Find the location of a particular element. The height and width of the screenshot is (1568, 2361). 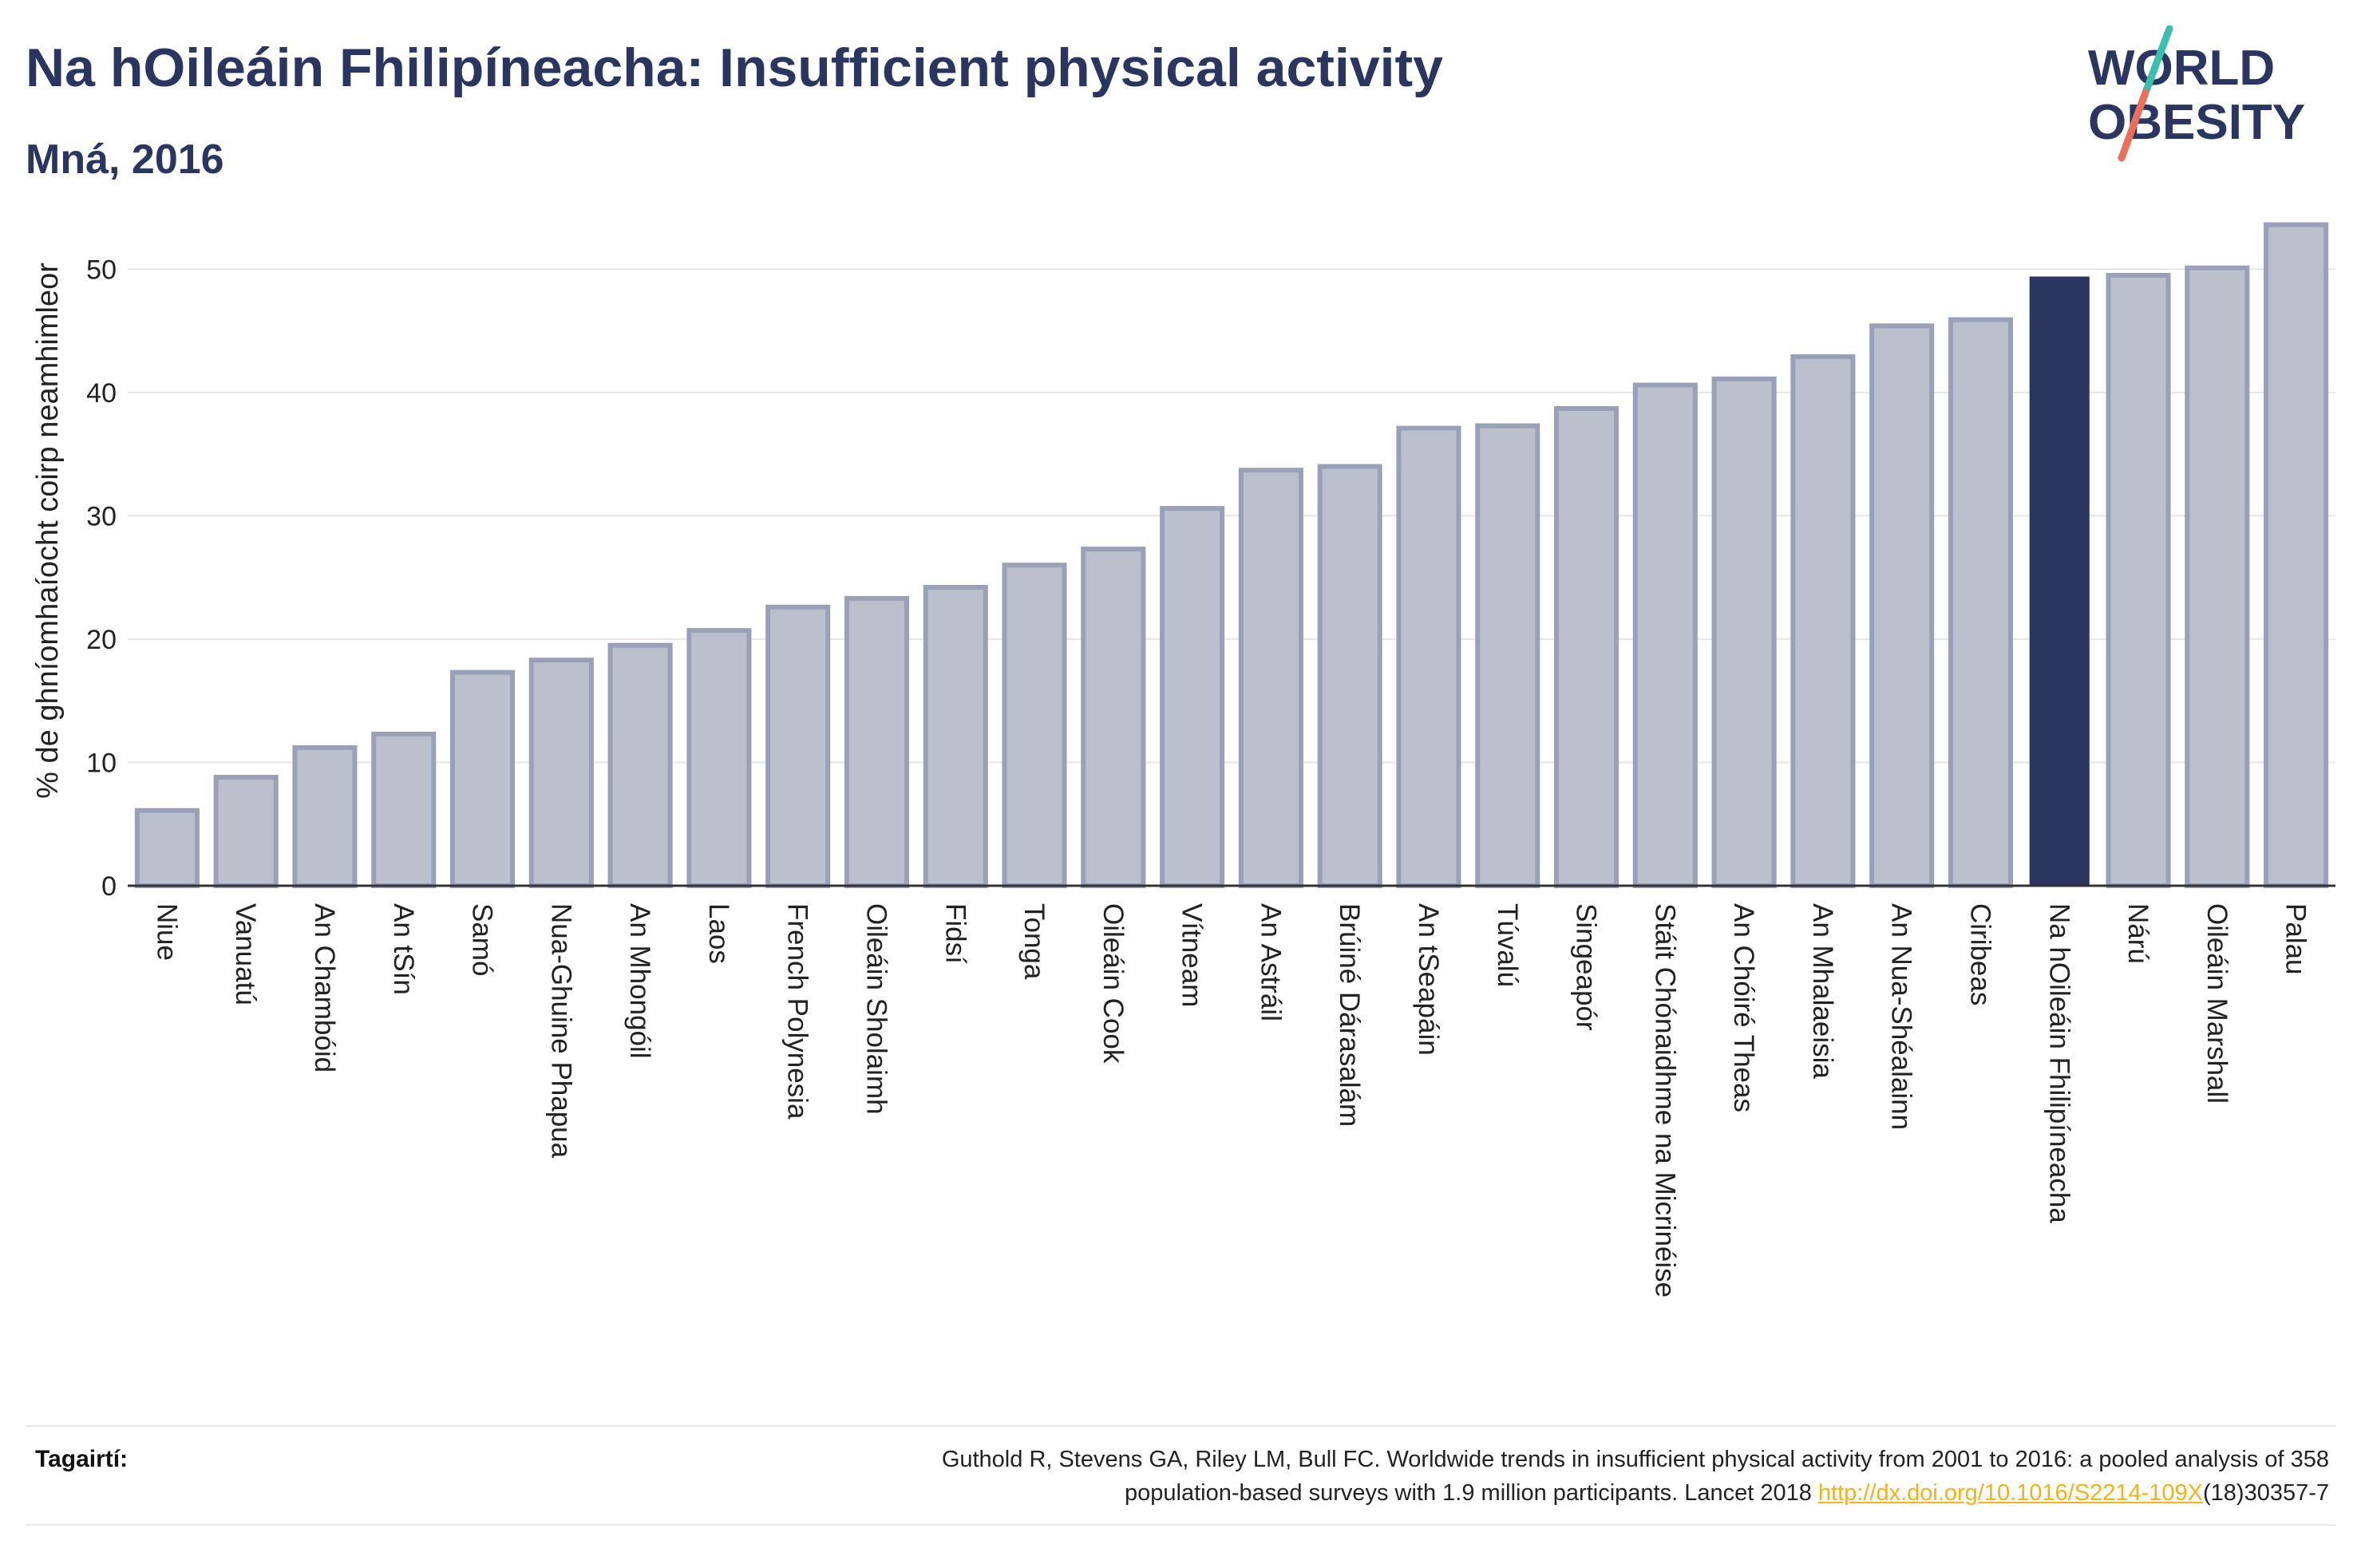

reference-bottom-rule is located at coordinates (1180, 1525).